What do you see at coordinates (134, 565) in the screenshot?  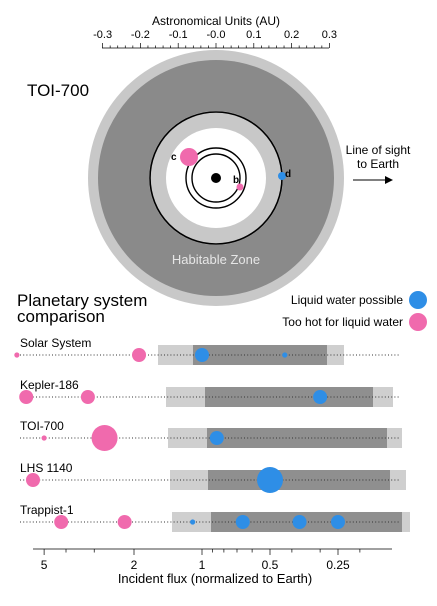 I see `bottom-axis-tick-label: 2` at bounding box center [134, 565].